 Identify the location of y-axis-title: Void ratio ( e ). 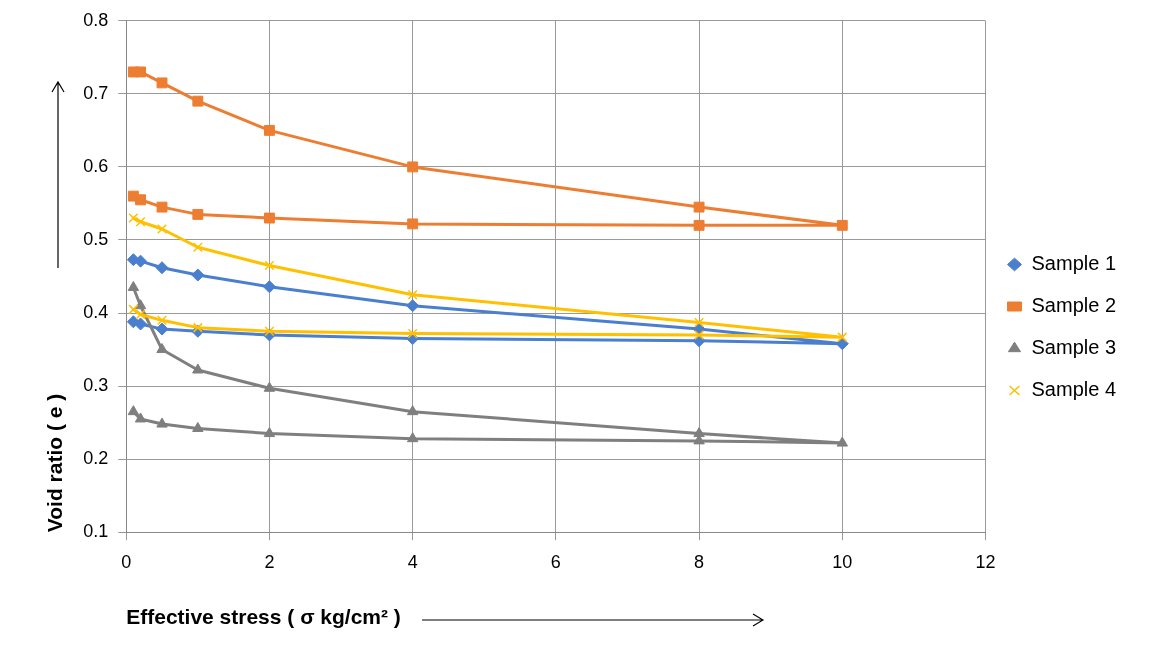
(55, 463).